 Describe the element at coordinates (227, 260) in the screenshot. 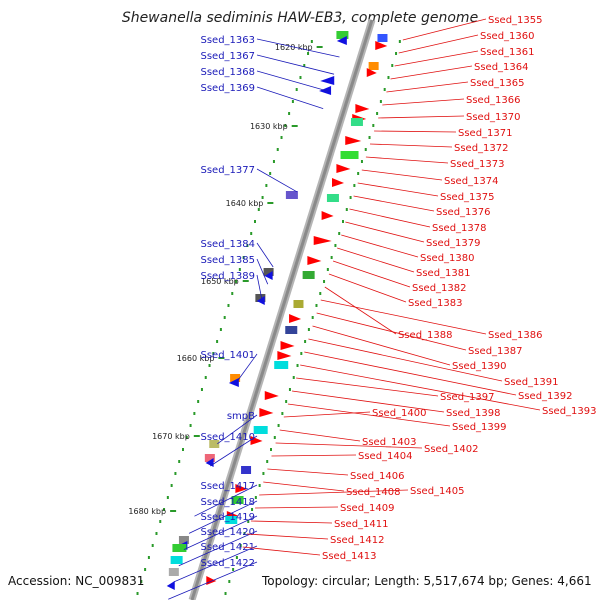

I see `left-gene-label: Ssed_1385` at that location.